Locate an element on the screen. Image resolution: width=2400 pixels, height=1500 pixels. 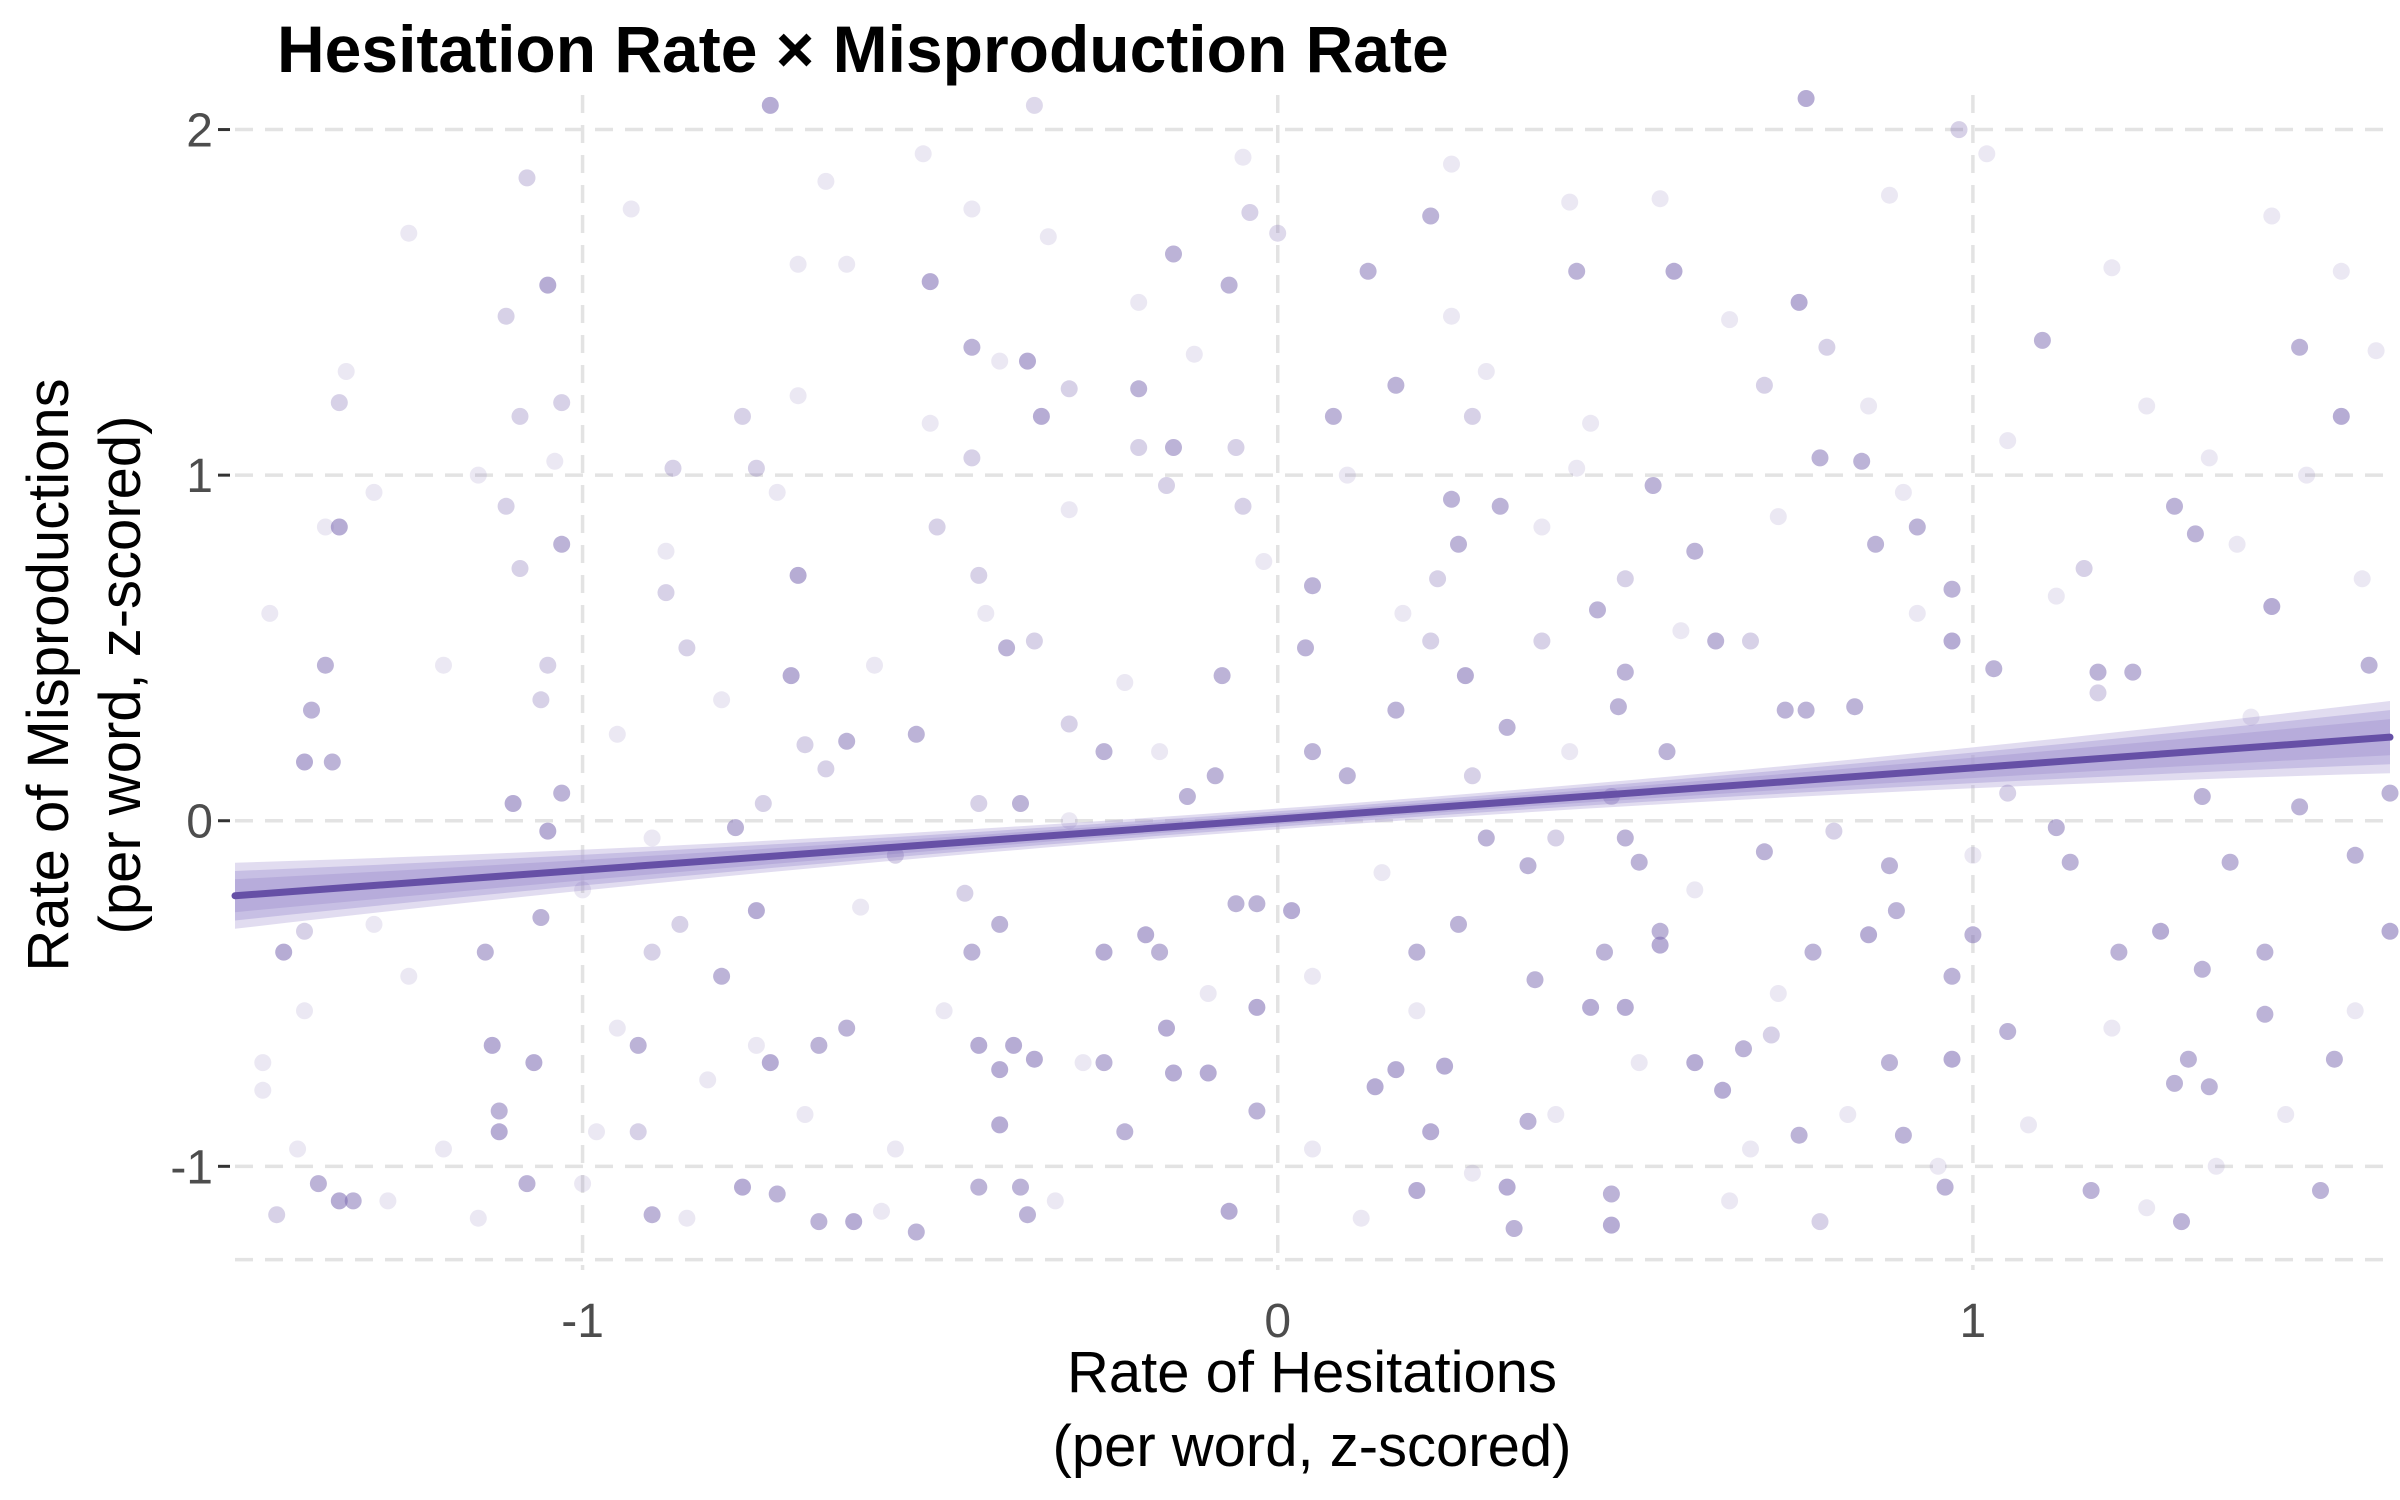
y-tick-label: -1 is located at coordinates (191, 1167).